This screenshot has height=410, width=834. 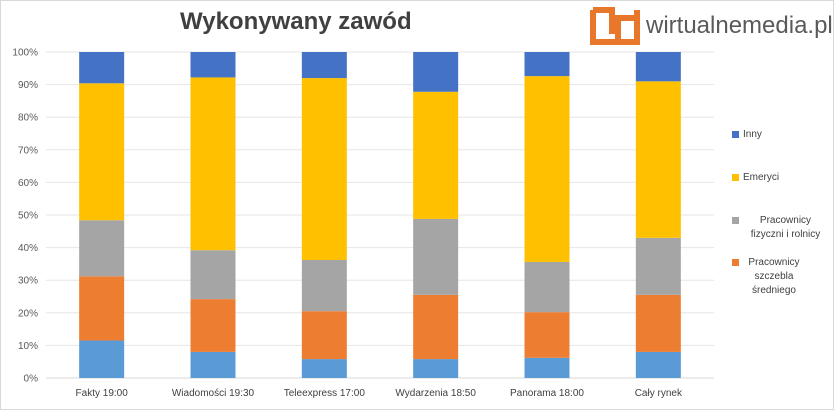 I want to click on y-tick-label: 60%, so click(x=28, y=183).